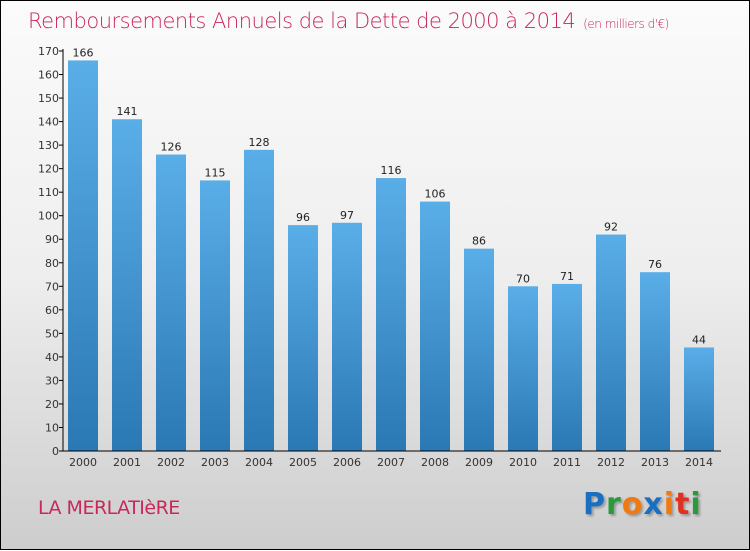 This screenshot has width=750, height=551. What do you see at coordinates (127, 462) in the screenshot?
I see `x-tick-label: 2001` at bounding box center [127, 462].